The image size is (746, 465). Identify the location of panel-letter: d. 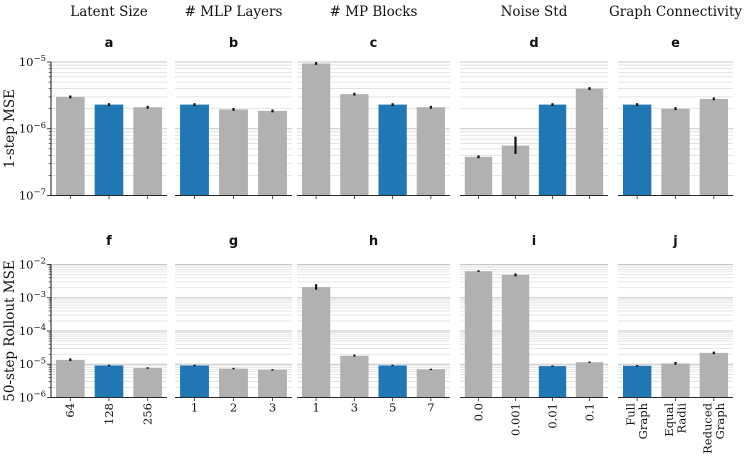
(533, 43).